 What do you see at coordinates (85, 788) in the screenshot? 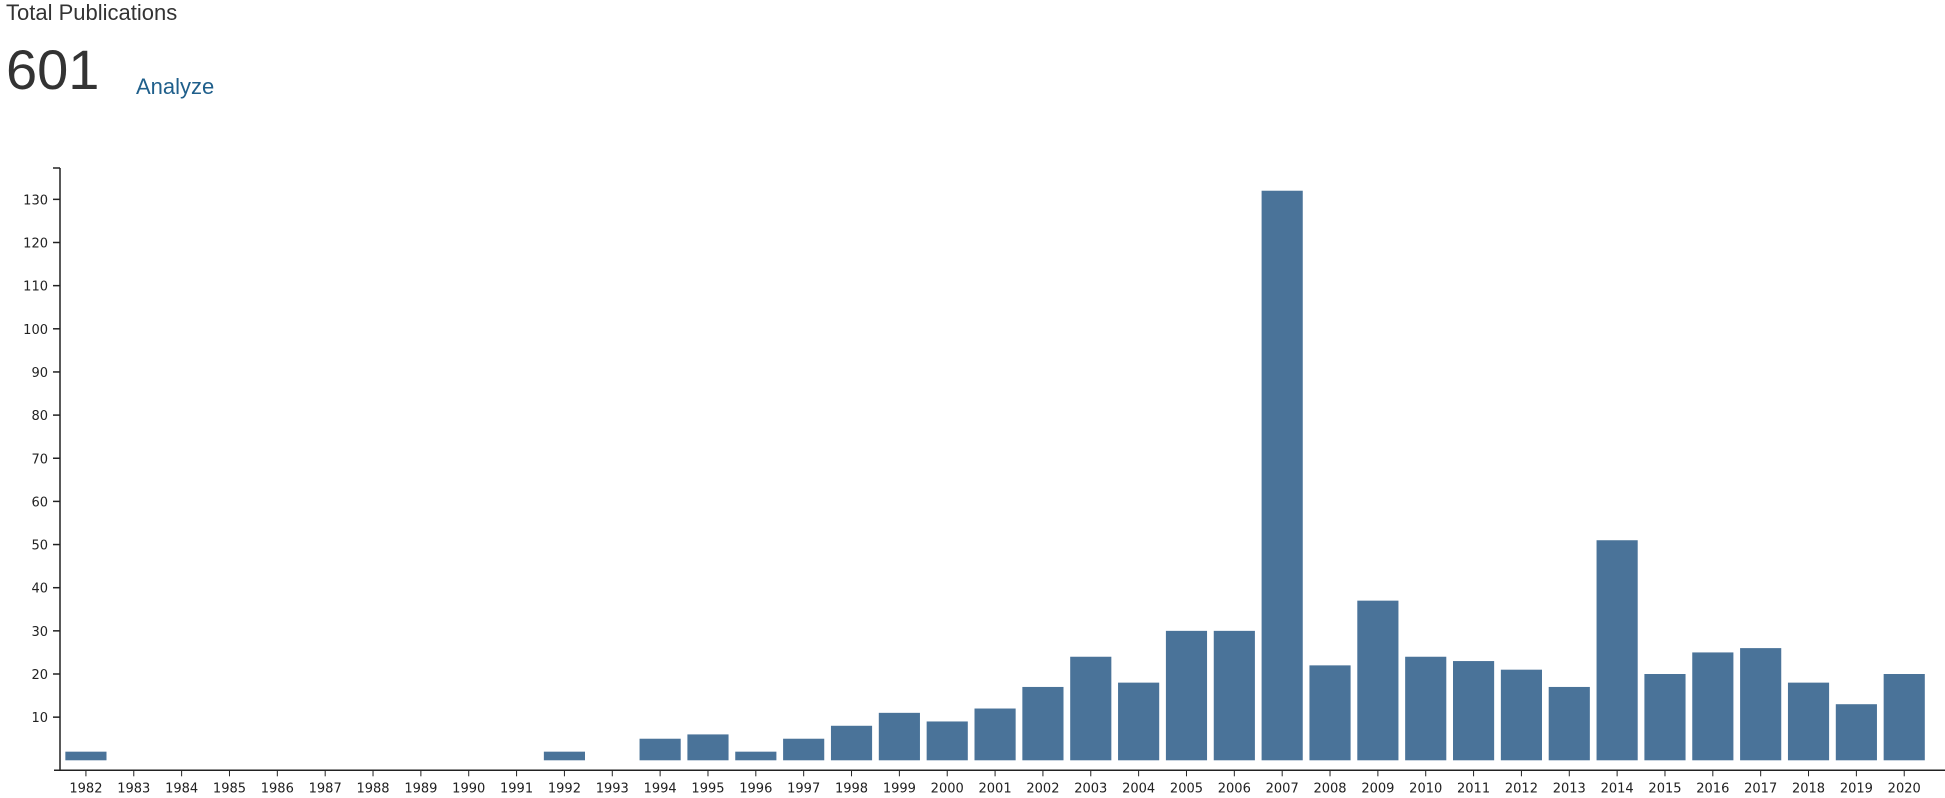
I see `x-tick-label-1982: 1982` at bounding box center [85, 788].